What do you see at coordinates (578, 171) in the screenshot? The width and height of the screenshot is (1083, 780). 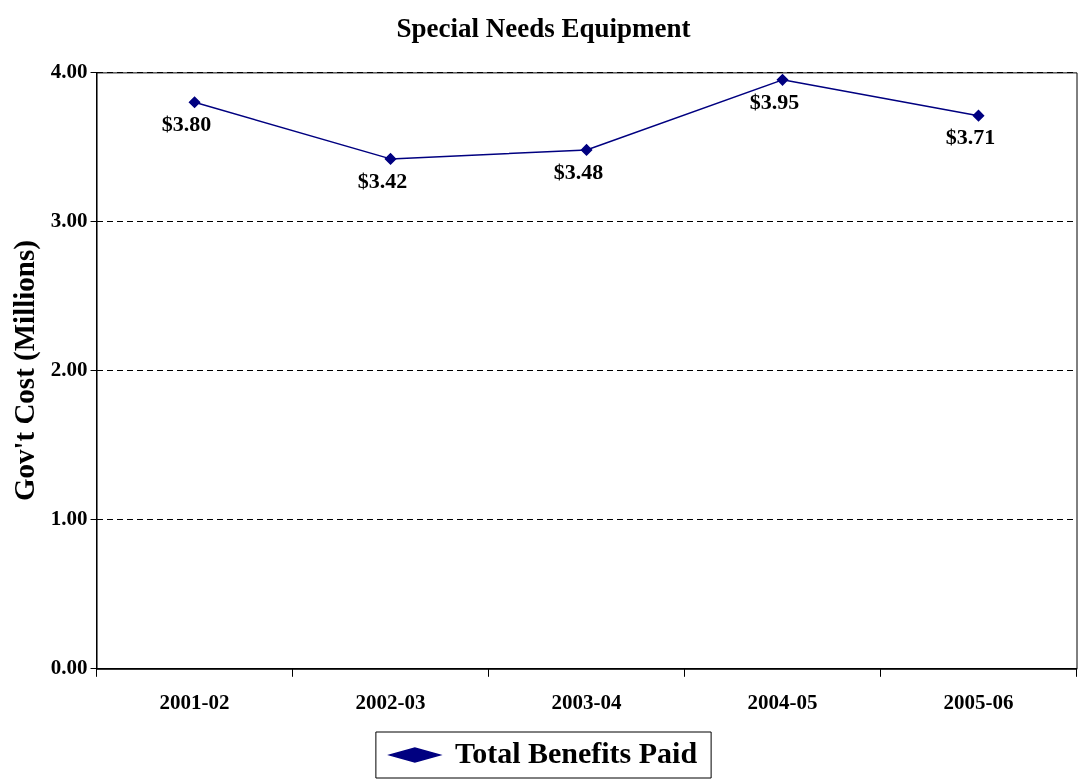 I see `data-label: $3.48` at bounding box center [578, 171].